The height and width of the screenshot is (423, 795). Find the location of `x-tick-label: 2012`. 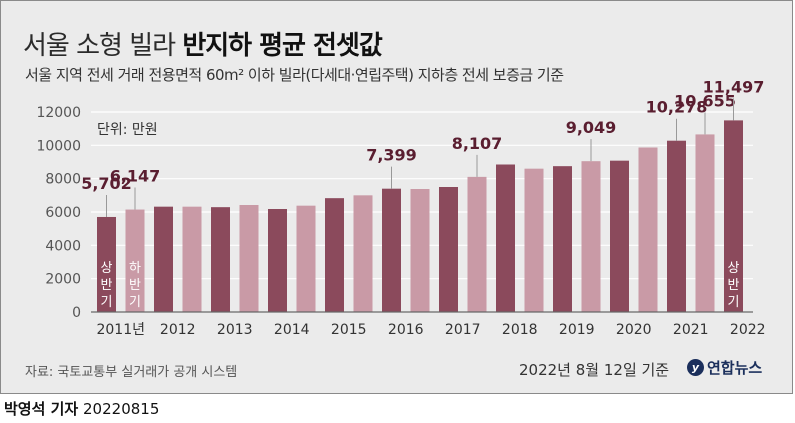

x-tick-label: 2012 is located at coordinates (178, 330).